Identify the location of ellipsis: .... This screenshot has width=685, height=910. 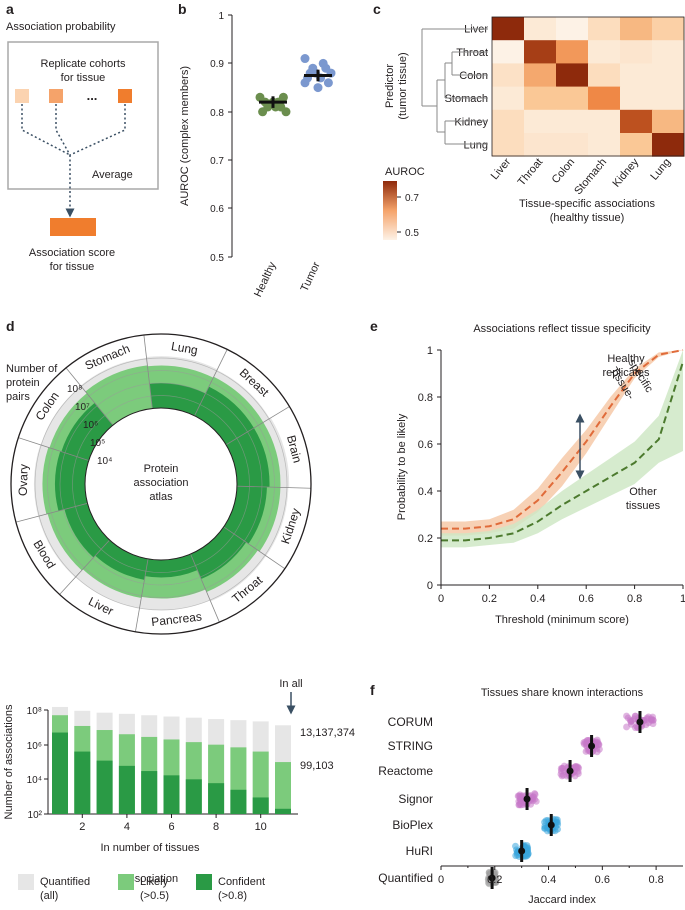
(92, 95).